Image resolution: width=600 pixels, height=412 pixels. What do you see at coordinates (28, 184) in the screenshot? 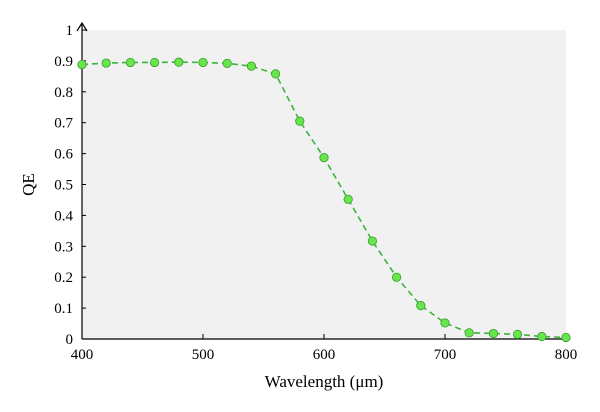
I see `y-axis-title: QE` at bounding box center [28, 184].